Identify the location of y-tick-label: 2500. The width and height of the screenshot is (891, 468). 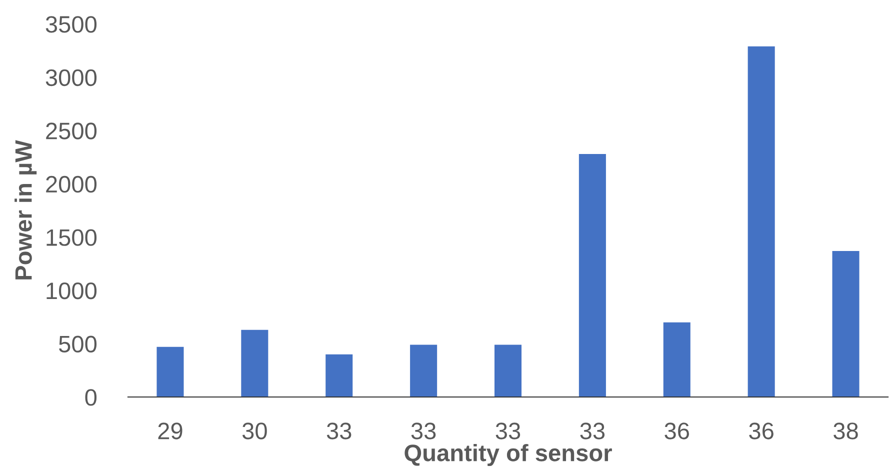
(71, 131).